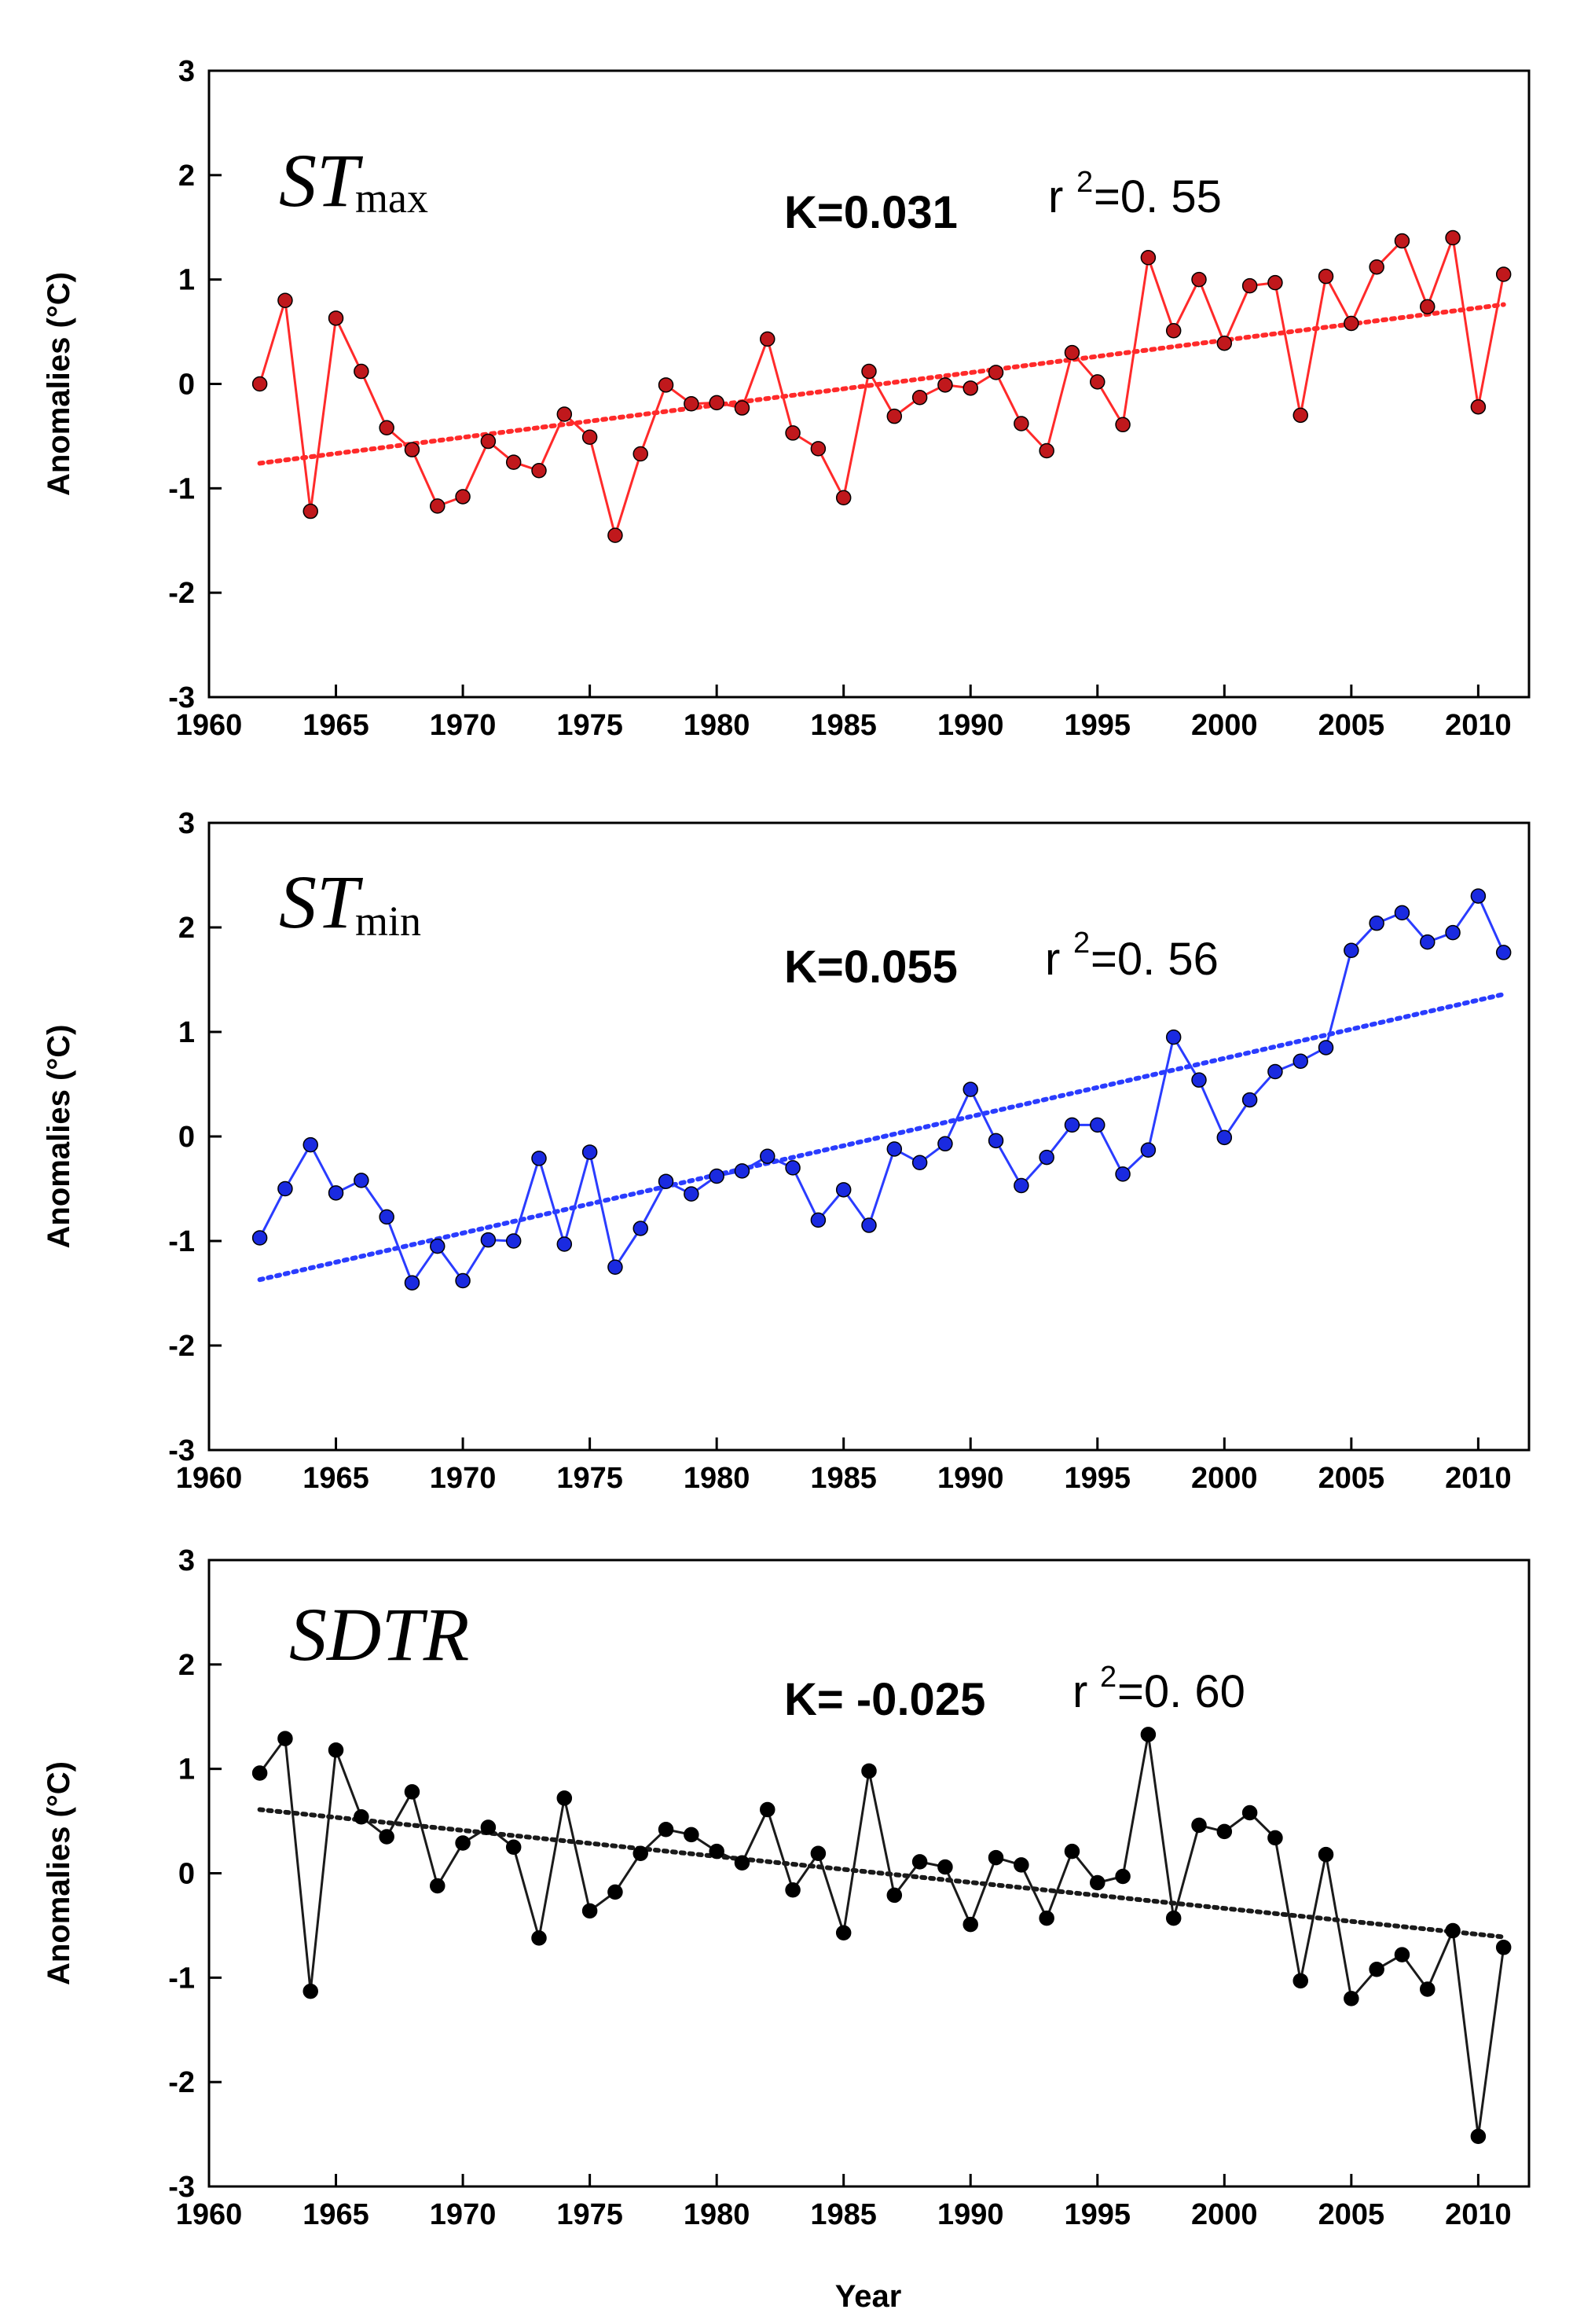 The width and height of the screenshot is (1573, 2324). I want to click on y-tick-label: -1, so click(181, 1241).